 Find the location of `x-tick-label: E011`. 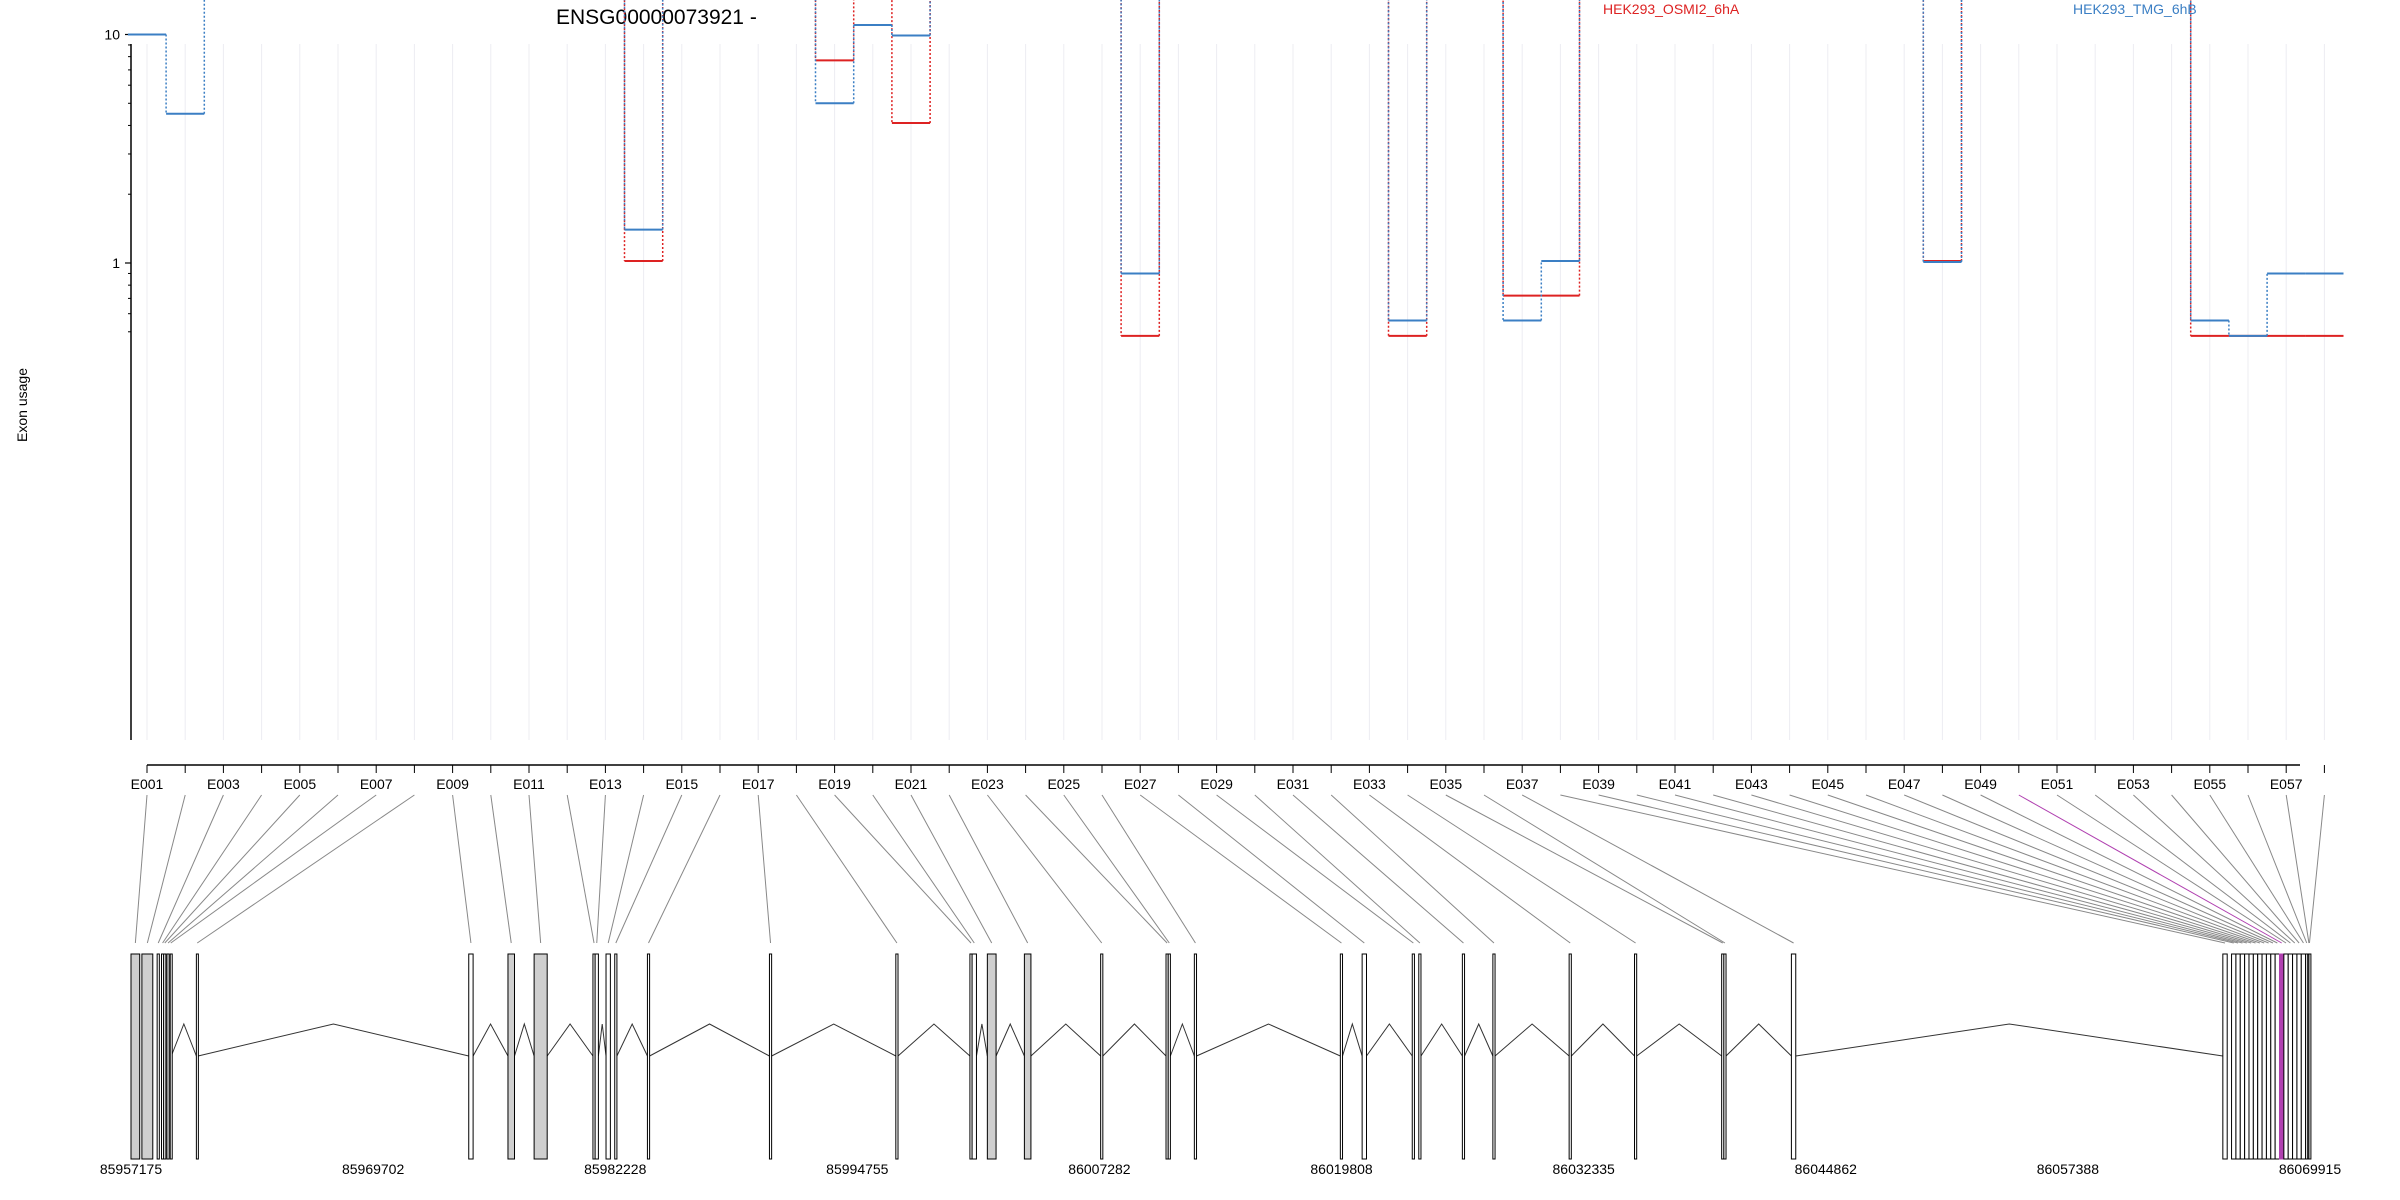

x-tick-label: E011 is located at coordinates (529, 784).